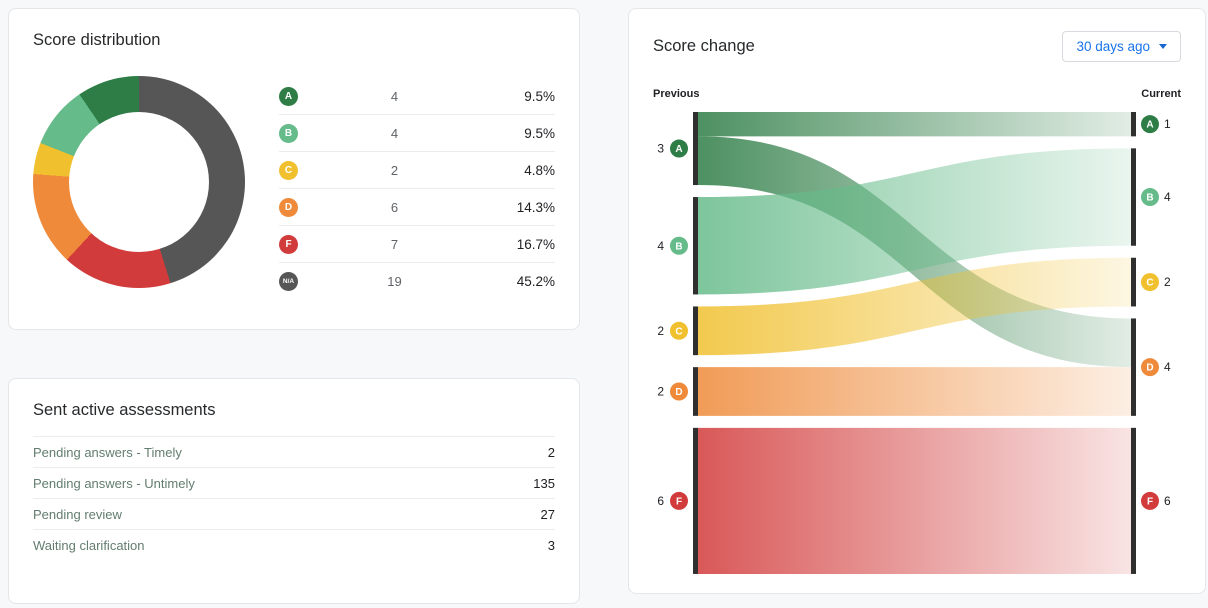 The width and height of the screenshot is (1208, 608). I want to click on grade-percent: 45.2%, so click(535, 281).